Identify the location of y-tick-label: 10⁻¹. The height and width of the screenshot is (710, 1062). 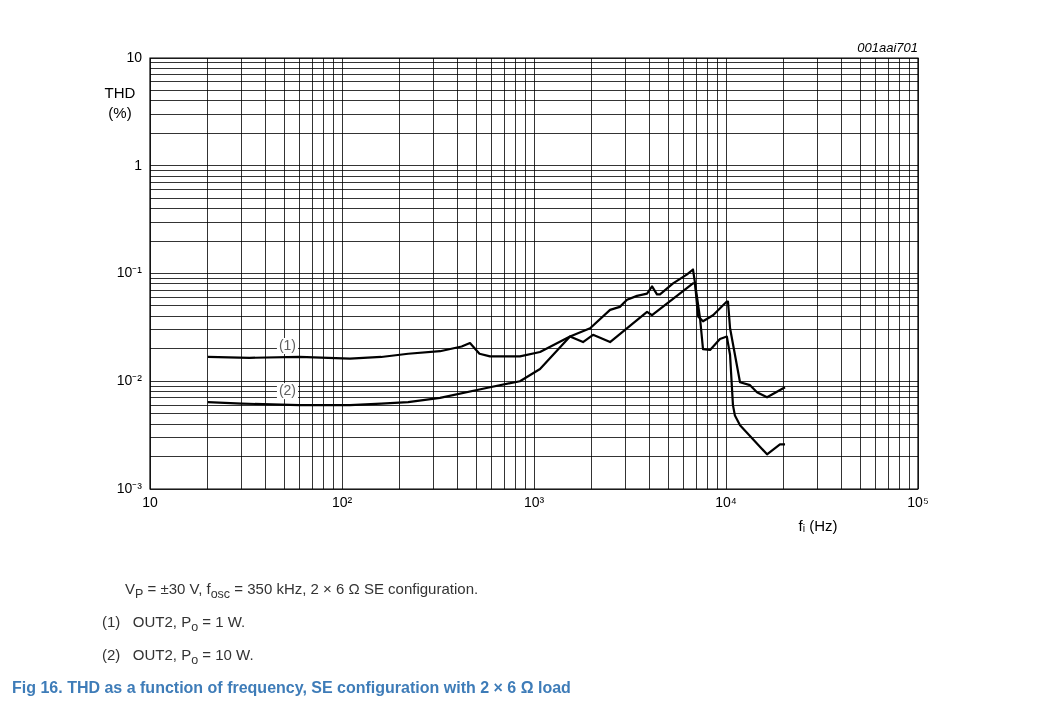
(129, 272).